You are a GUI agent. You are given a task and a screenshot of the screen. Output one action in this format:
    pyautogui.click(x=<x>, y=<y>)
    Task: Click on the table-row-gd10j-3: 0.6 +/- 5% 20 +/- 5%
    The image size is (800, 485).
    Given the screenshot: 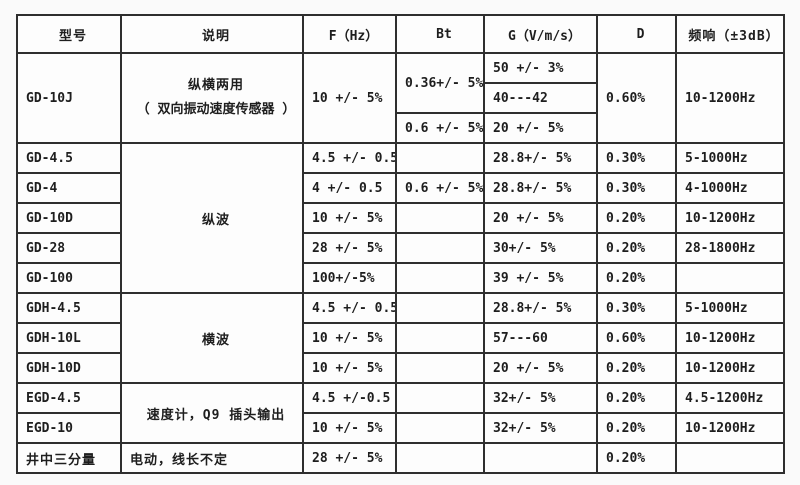 What is the action you would take?
    pyautogui.click(x=400, y=128)
    